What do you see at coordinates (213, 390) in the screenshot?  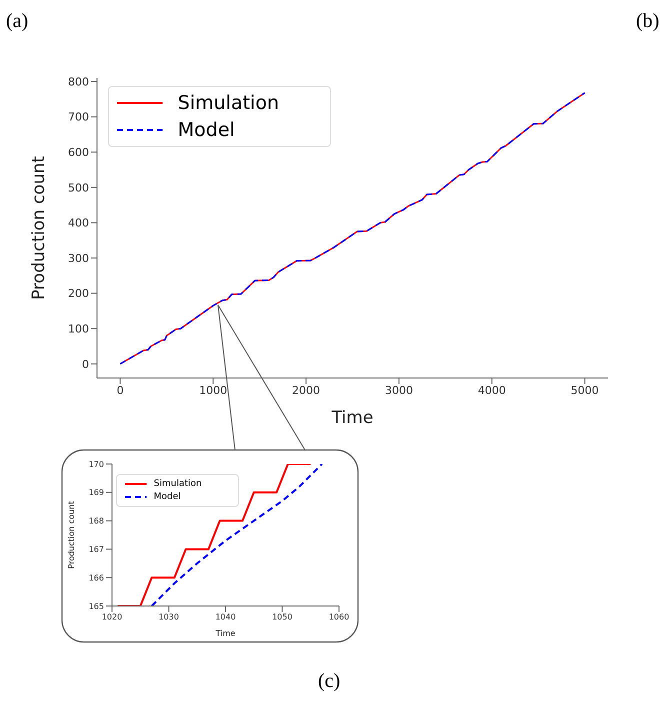 I see `x-tick-label: 1000` at bounding box center [213, 390].